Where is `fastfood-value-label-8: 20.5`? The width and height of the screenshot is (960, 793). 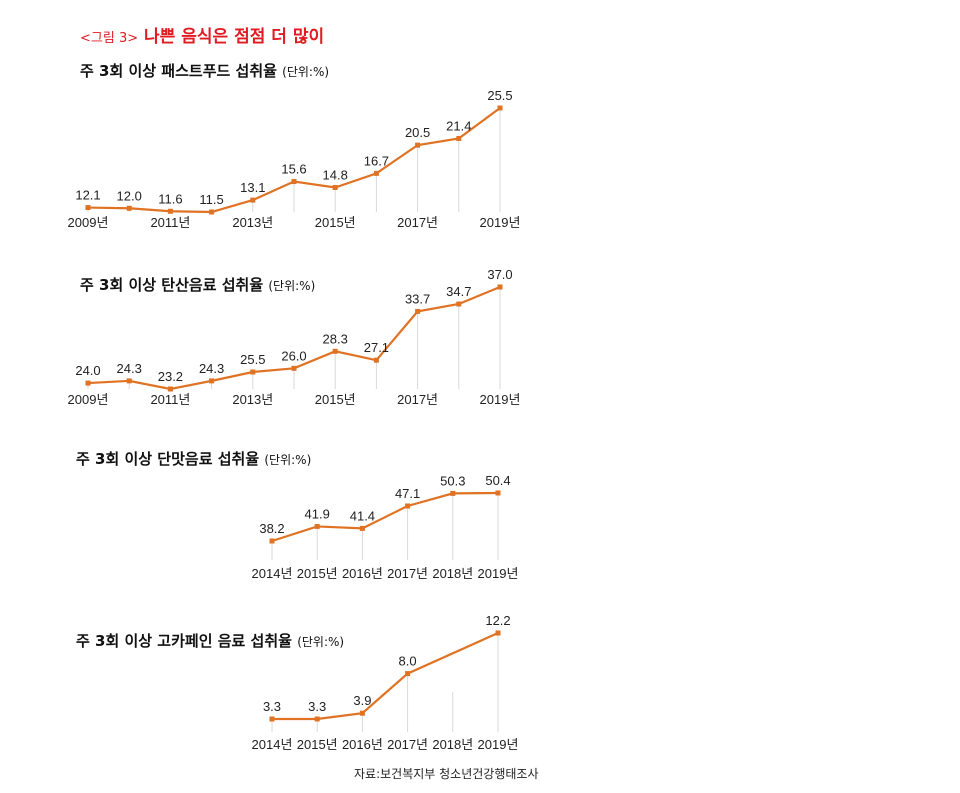 fastfood-value-label-8: 20.5 is located at coordinates (417, 132).